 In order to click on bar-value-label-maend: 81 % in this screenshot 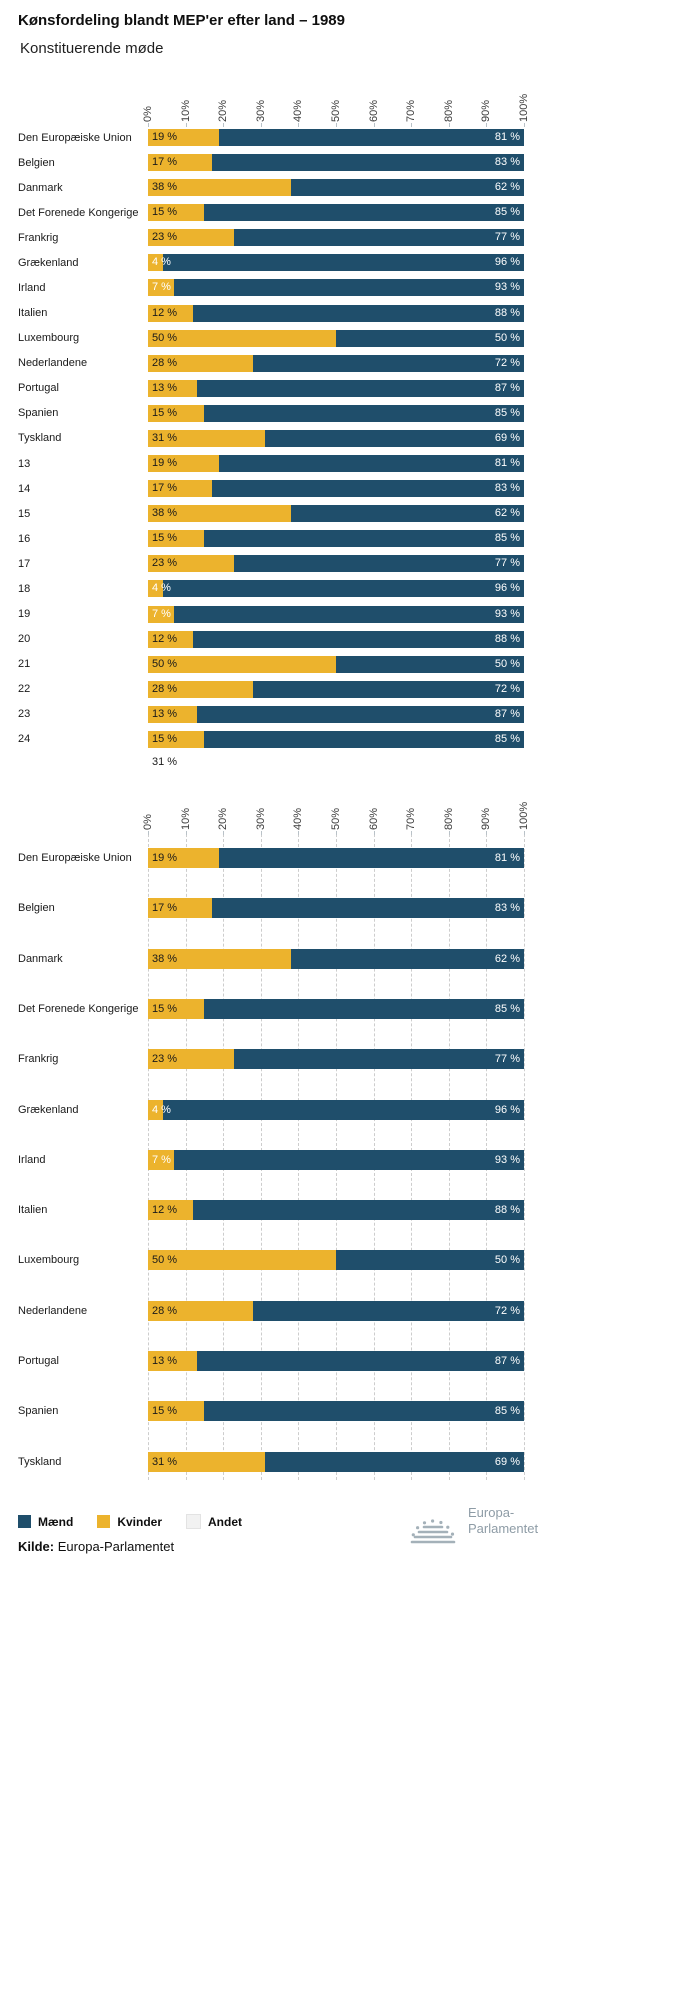, I will do `click(507, 463)`.